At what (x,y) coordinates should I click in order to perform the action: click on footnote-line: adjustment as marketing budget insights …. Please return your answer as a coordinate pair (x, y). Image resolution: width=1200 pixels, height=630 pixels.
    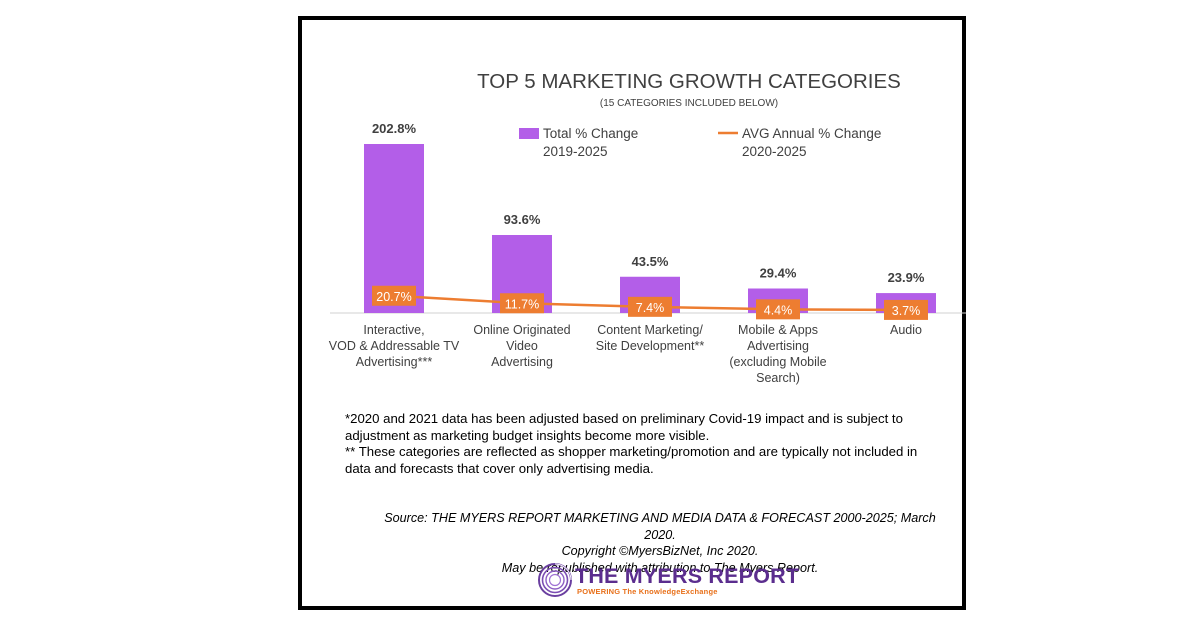
    Looking at the image, I should click on (527, 435).